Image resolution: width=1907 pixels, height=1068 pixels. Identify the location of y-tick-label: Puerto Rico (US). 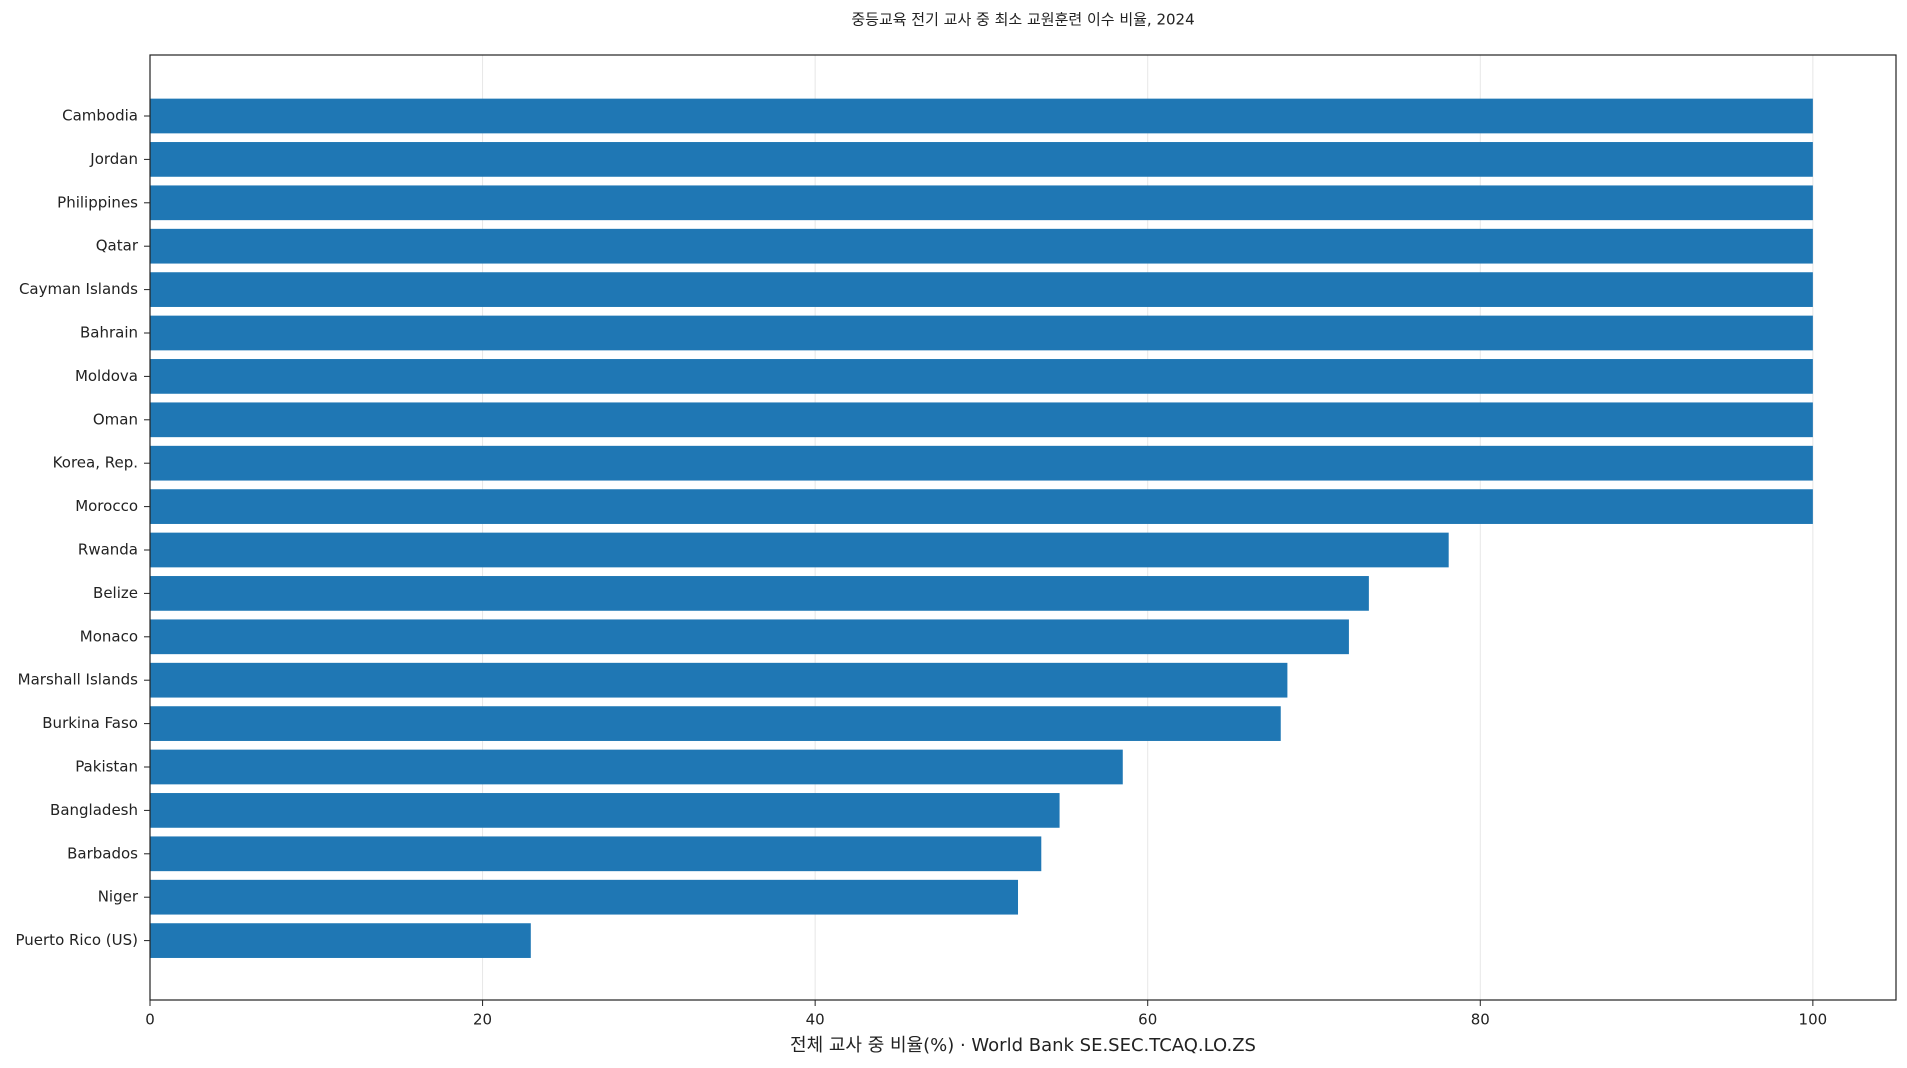
(77, 940).